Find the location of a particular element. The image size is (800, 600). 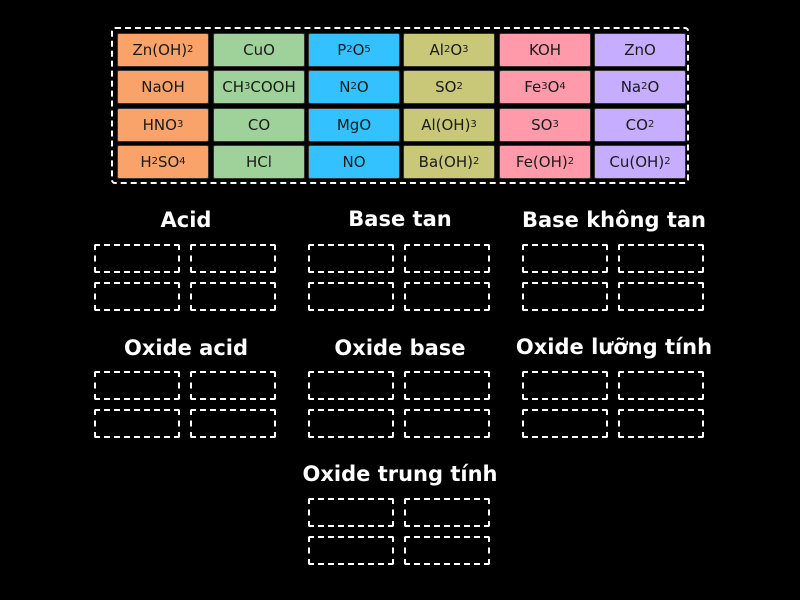

formula-text: N is located at coordinates (345, 87).